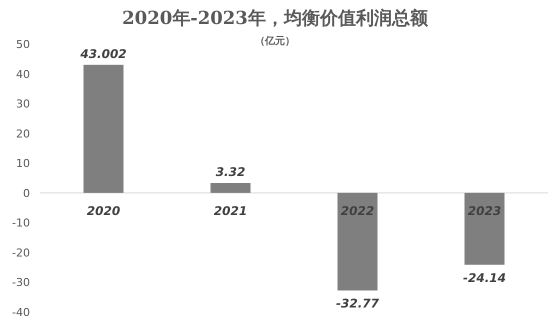  What do you see at coordinates (21, 312) in the screenshot?
I see `y-tick-label: -40` at bounding box center [21, 312].